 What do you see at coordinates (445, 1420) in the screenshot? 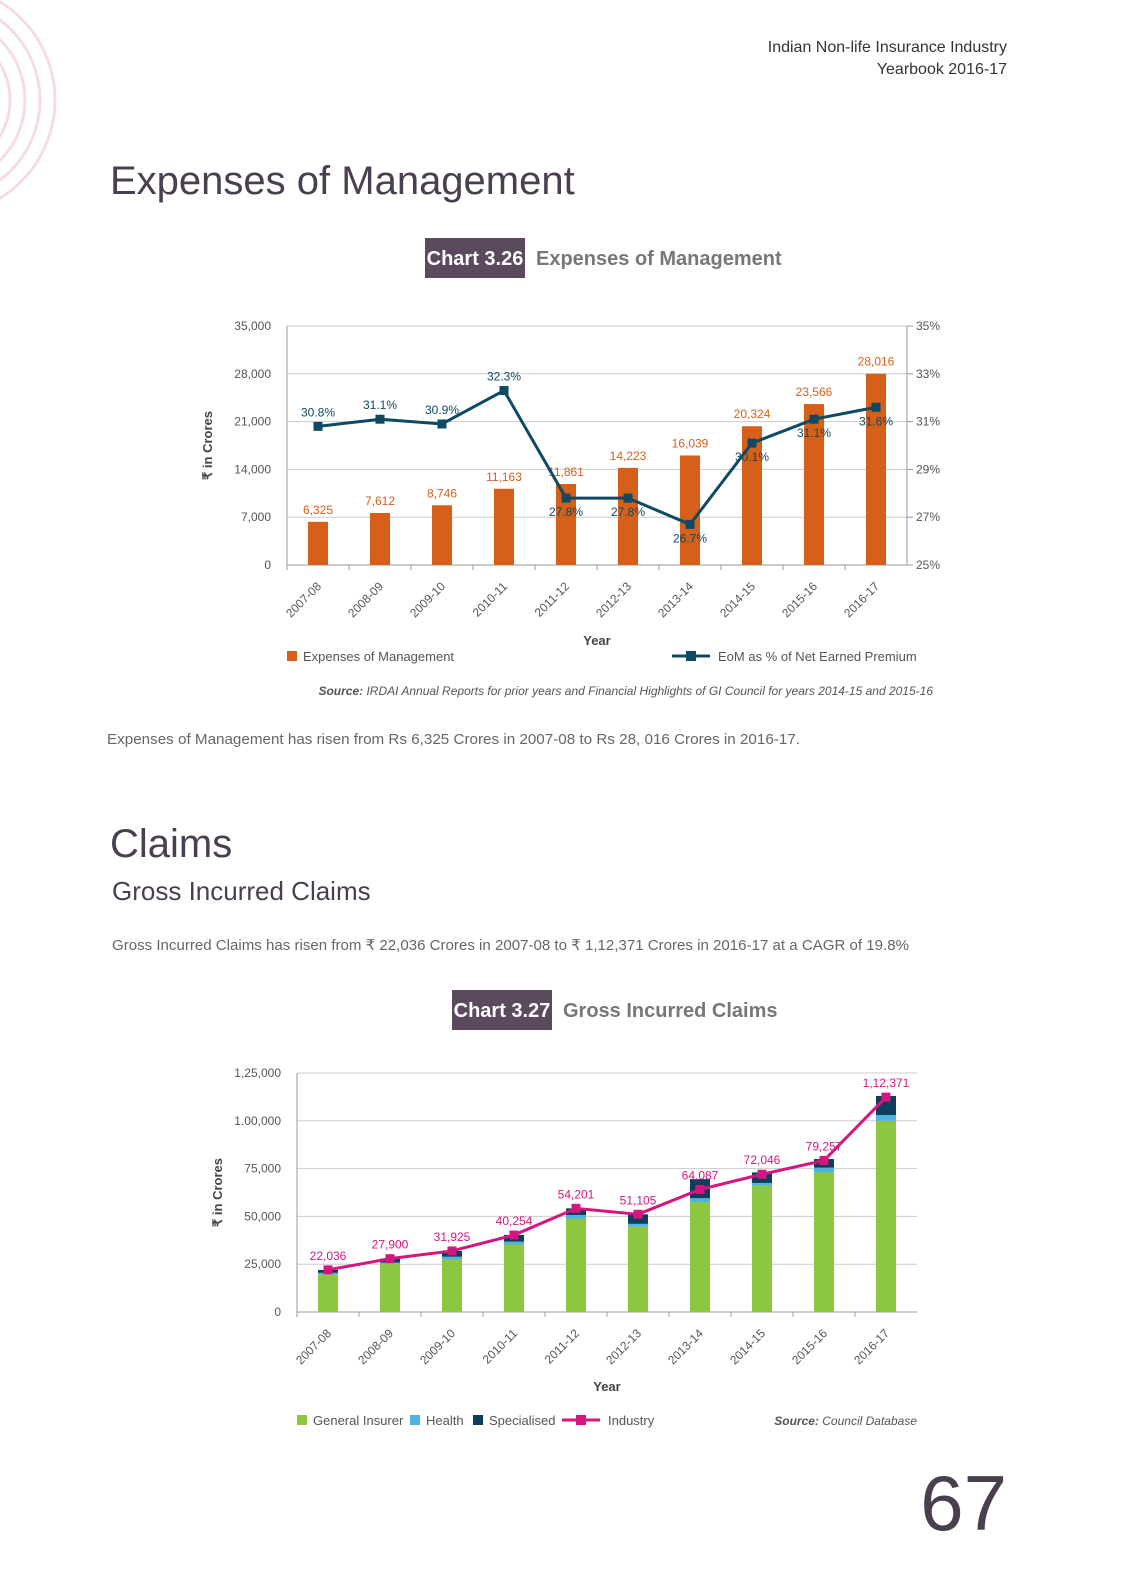
I see `legend-label: Health` at bounding box center [445, 1420].